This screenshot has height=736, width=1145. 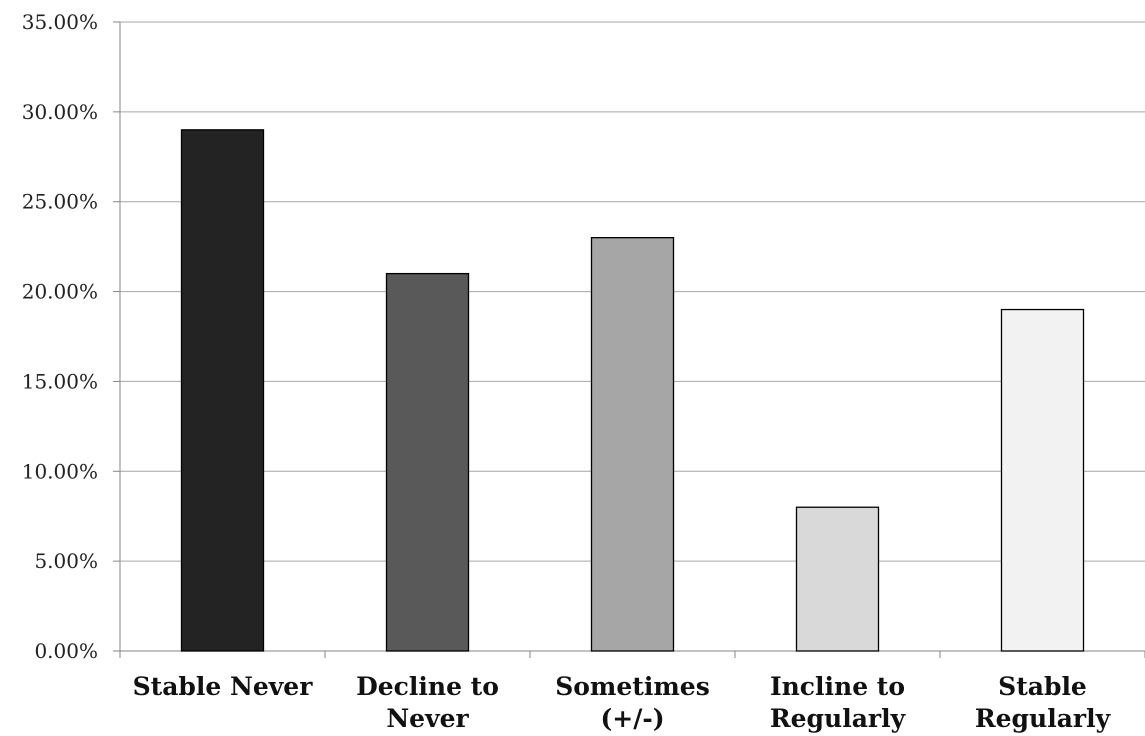 I want to click on y-tick-label: 0.00%, so click(x=66, y=651).